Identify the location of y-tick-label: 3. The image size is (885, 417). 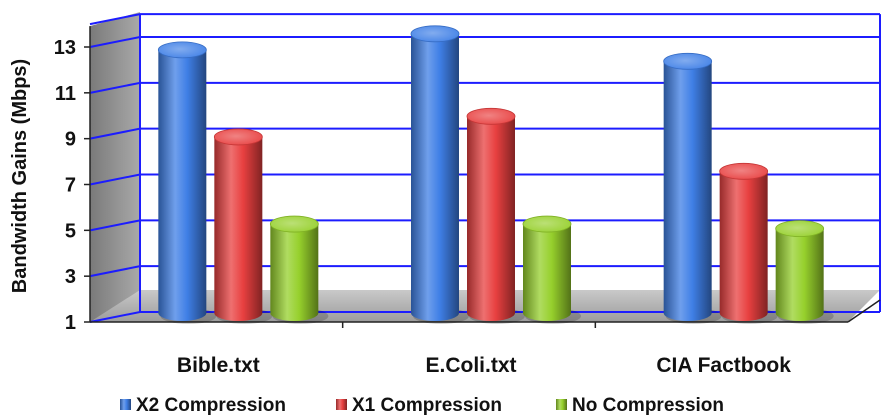
(70, 277).